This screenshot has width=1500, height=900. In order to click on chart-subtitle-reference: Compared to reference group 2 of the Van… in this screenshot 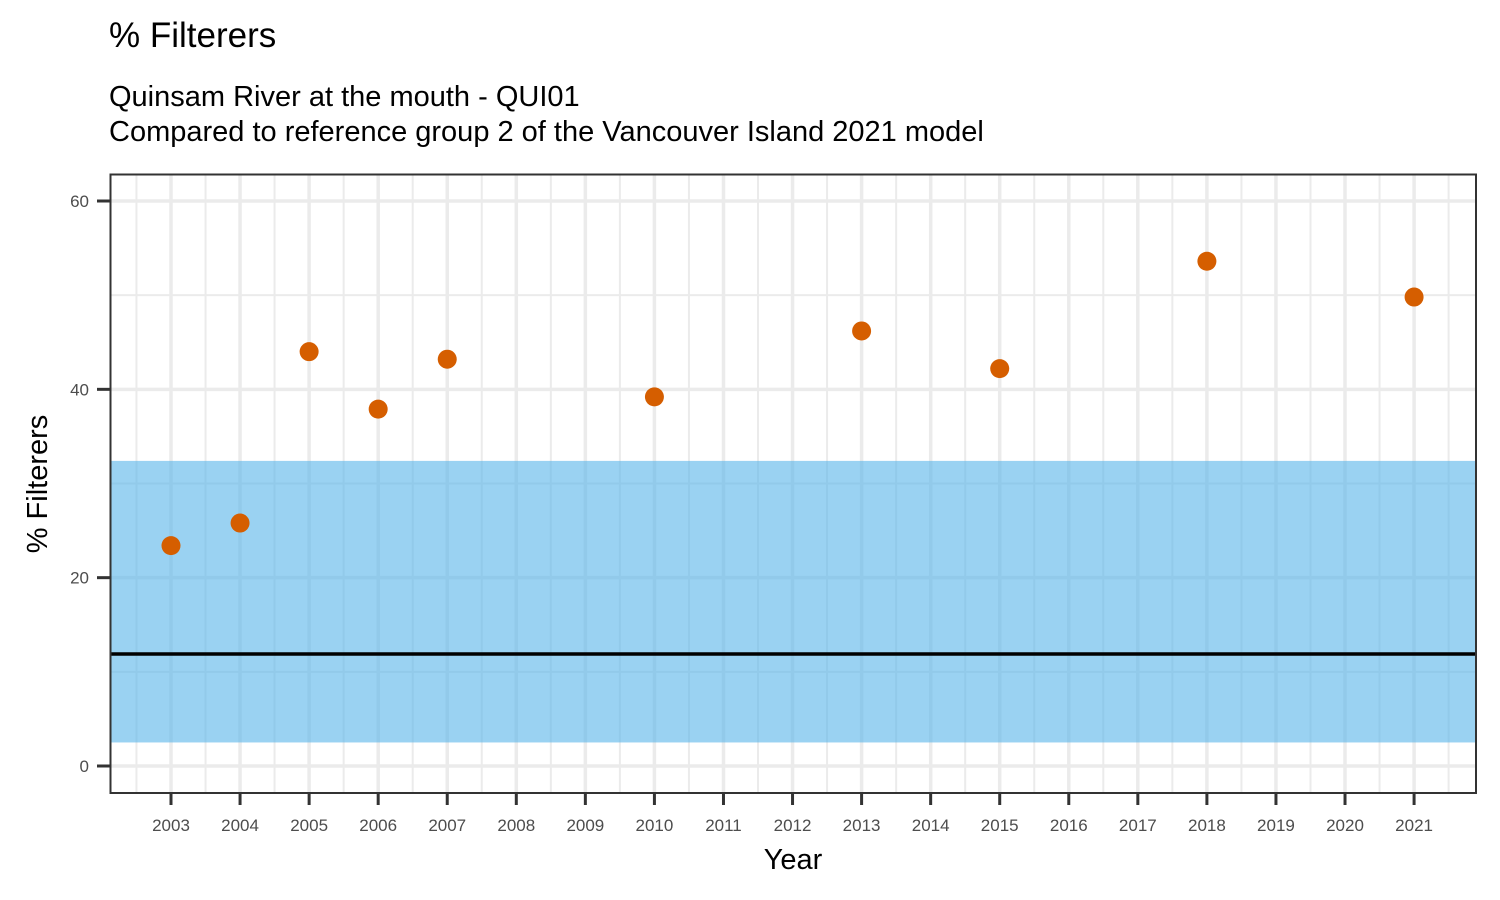, I will do `click(546, 132)`.